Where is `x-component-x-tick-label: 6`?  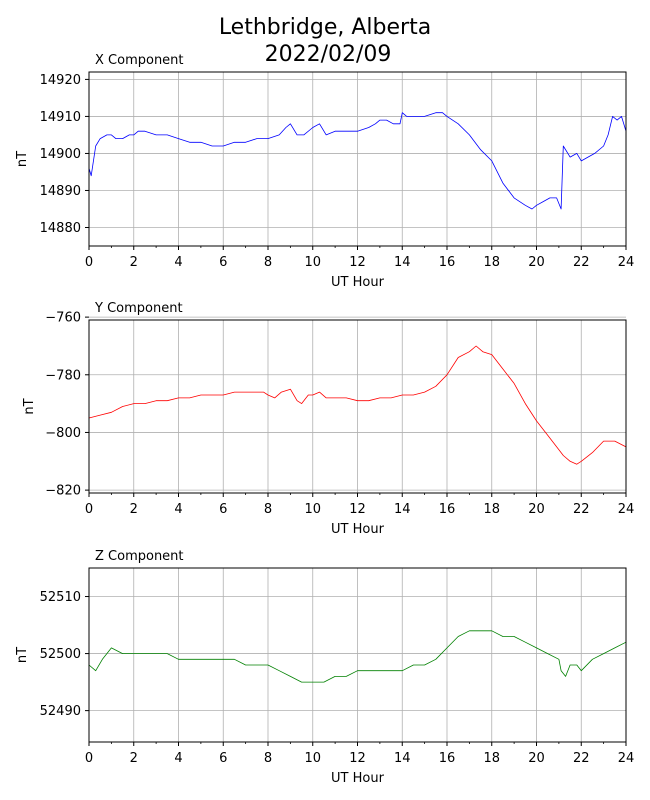
x-component-x-tick-label: 6 is located at coordinates (223, 262).